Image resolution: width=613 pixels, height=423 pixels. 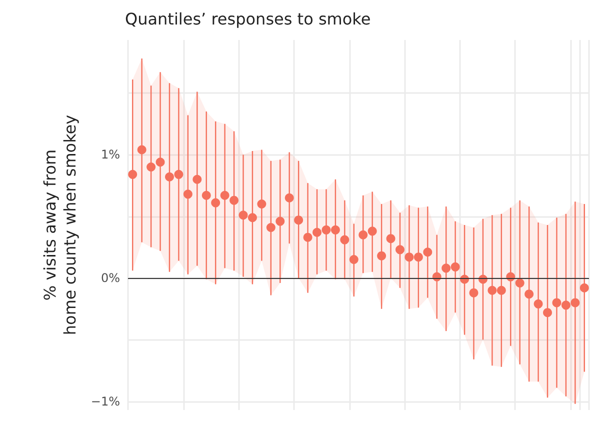 What do you see at coordinates (105, 401) in the screenshot?
I see `y-tick-label: −1%` at bounding box center [105, 401].